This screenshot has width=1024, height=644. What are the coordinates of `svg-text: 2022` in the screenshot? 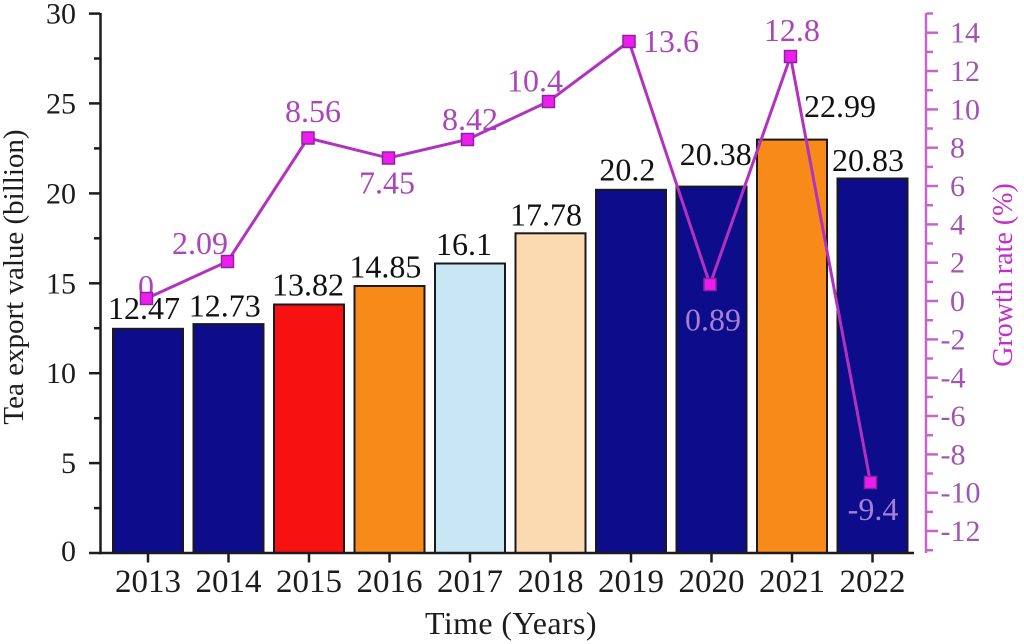 It's located at (873, 582).